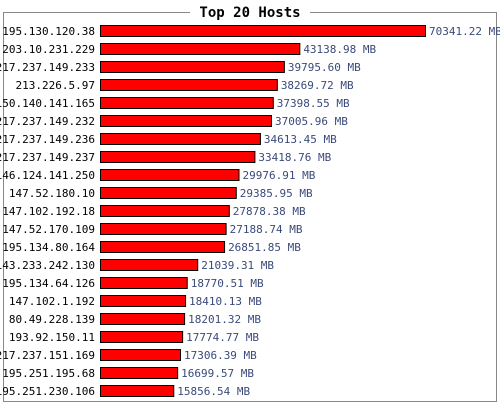  I want to click on value-label: 16699.57 MB, so click(217, 373).